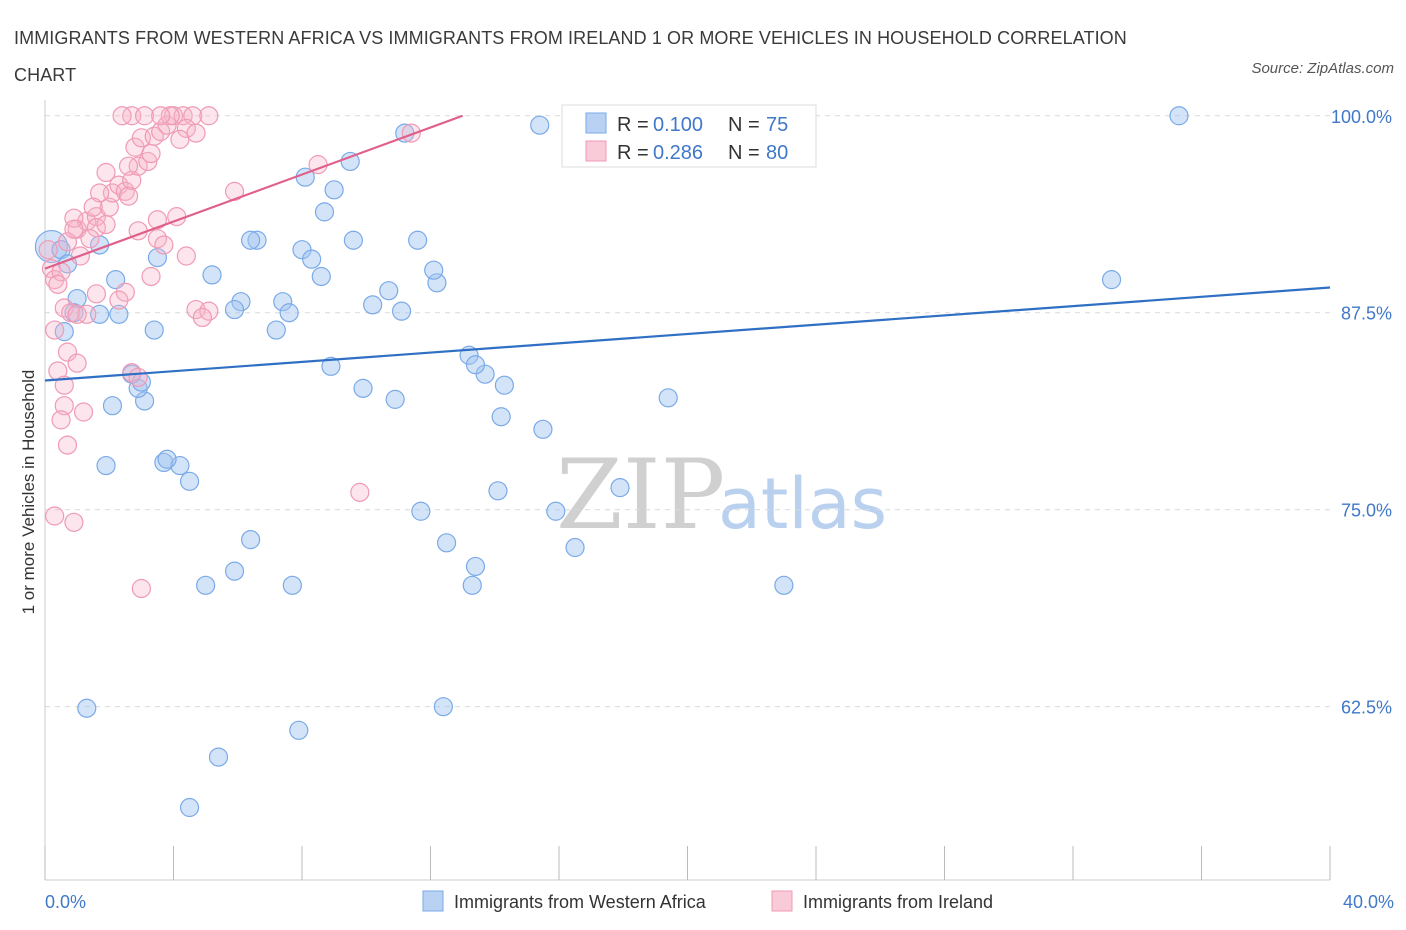 This screenshot has width=1406, height=930. I want to click on x-tick-label: 0.0%, so click(65, 902).